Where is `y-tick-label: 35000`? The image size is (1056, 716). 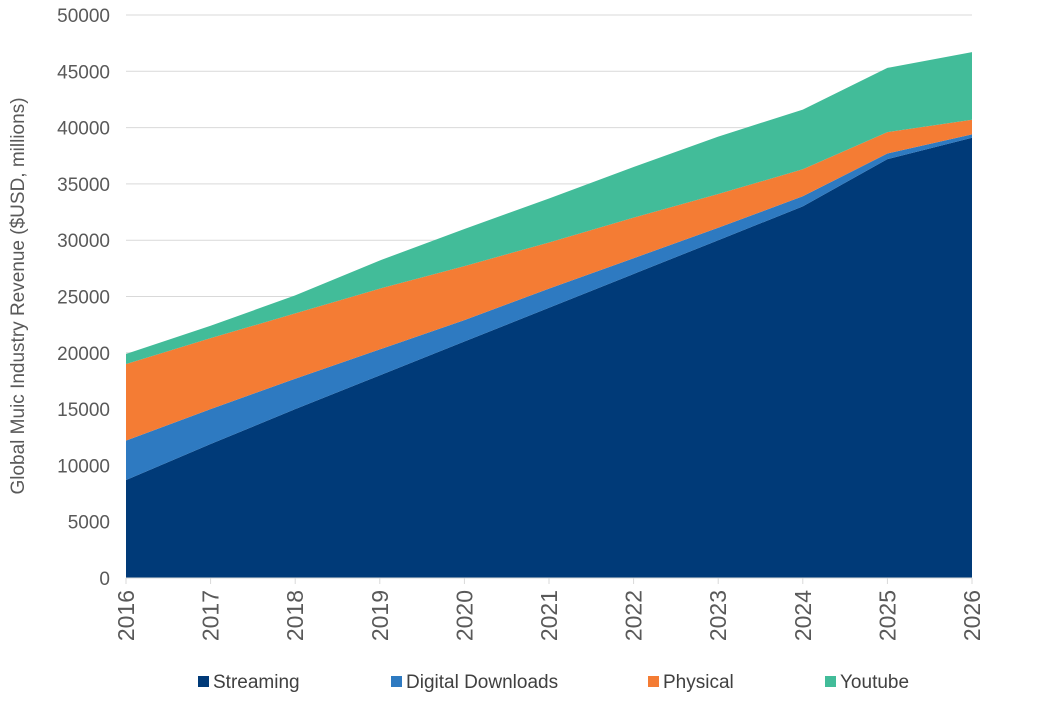 y-tick-label: 35000 is located at coordinates (83, 185).